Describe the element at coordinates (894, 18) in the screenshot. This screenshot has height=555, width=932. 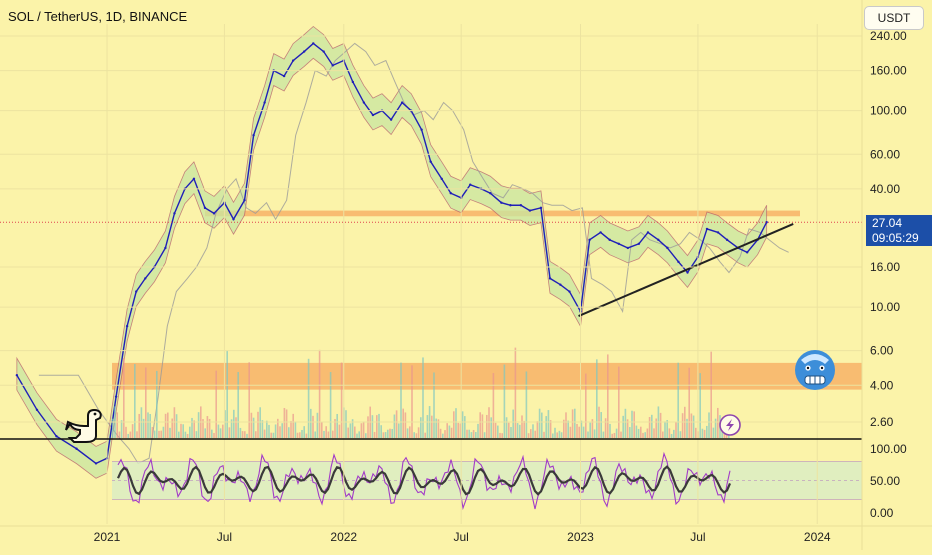
I see `currency-button: USDT` at that location.